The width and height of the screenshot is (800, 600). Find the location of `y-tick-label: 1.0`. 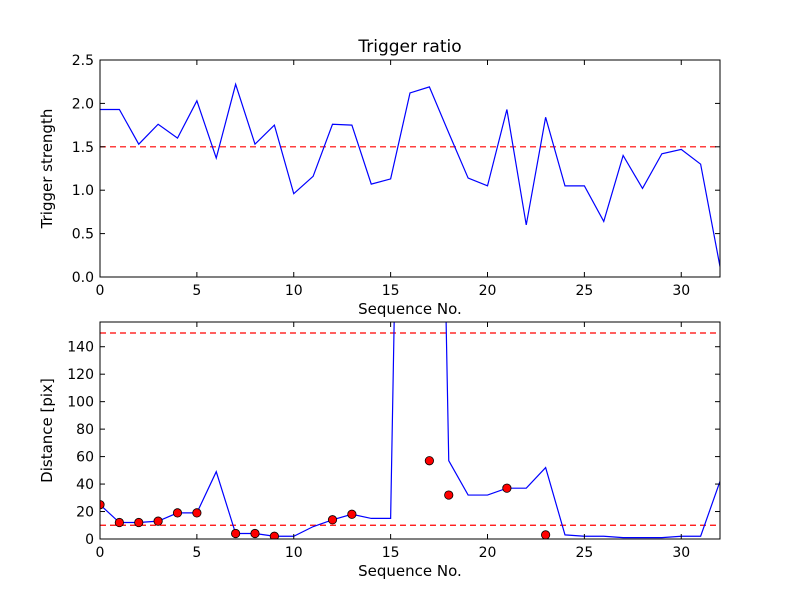

y-tick-label: 1.0 is located at coordinates (83, 191).